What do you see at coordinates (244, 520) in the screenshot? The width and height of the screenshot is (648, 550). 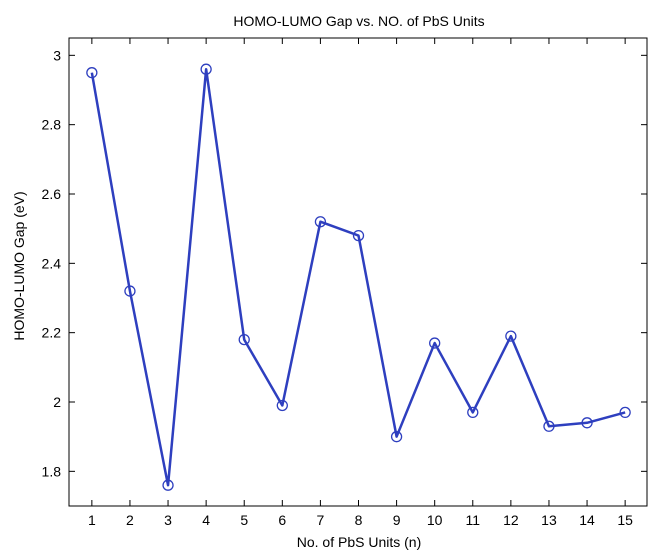 I see `x-tick-label: 5` at bounding box center [244, 520].